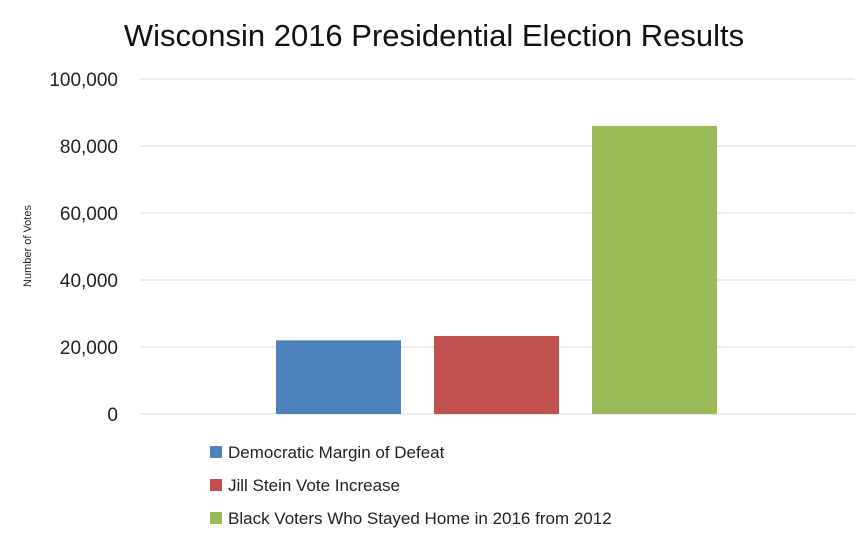 The width and height of the screenshot is (868, 541). What do you see at coordinates (89, 147) in the screenshot?
I see `y-tick-label: 80,000` at bounding box center [89, 147].